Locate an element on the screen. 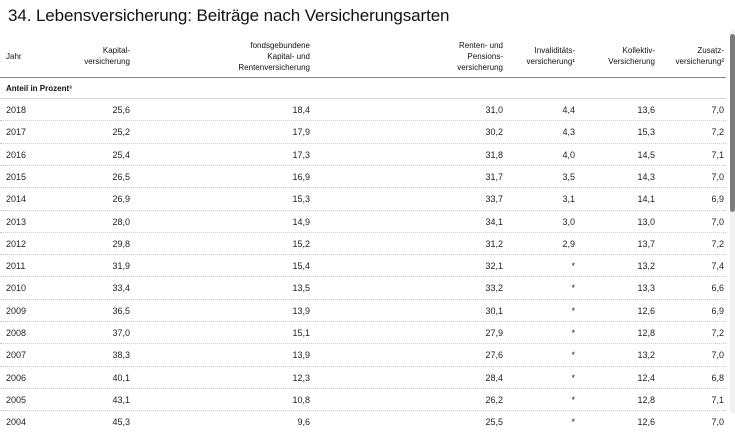  cell-year: 2005 is located at coordinates (16, 399).